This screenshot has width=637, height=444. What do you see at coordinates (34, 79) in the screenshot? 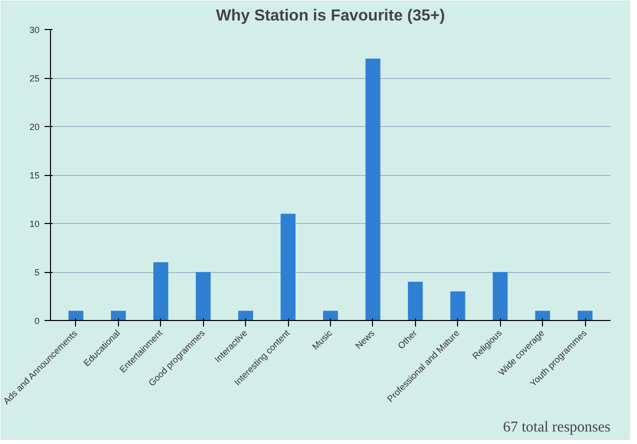
I see `y-tick-label: 25` at bounding box center [34, 79].